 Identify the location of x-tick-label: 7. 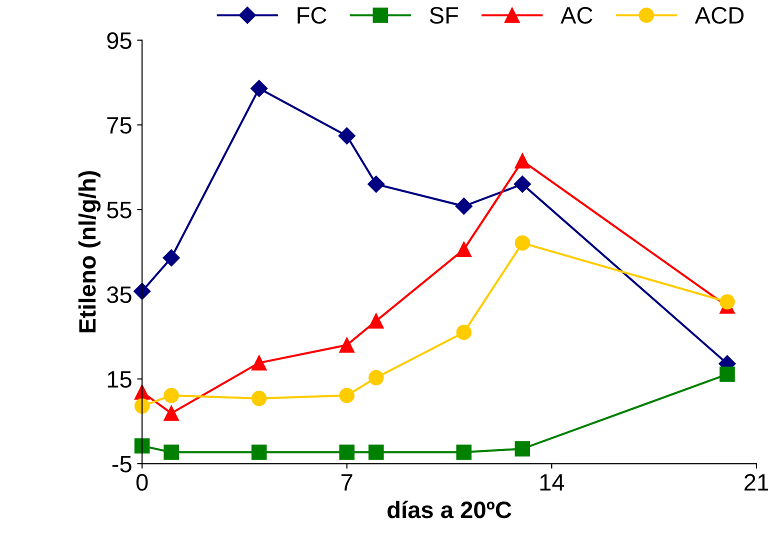
(347, 482).